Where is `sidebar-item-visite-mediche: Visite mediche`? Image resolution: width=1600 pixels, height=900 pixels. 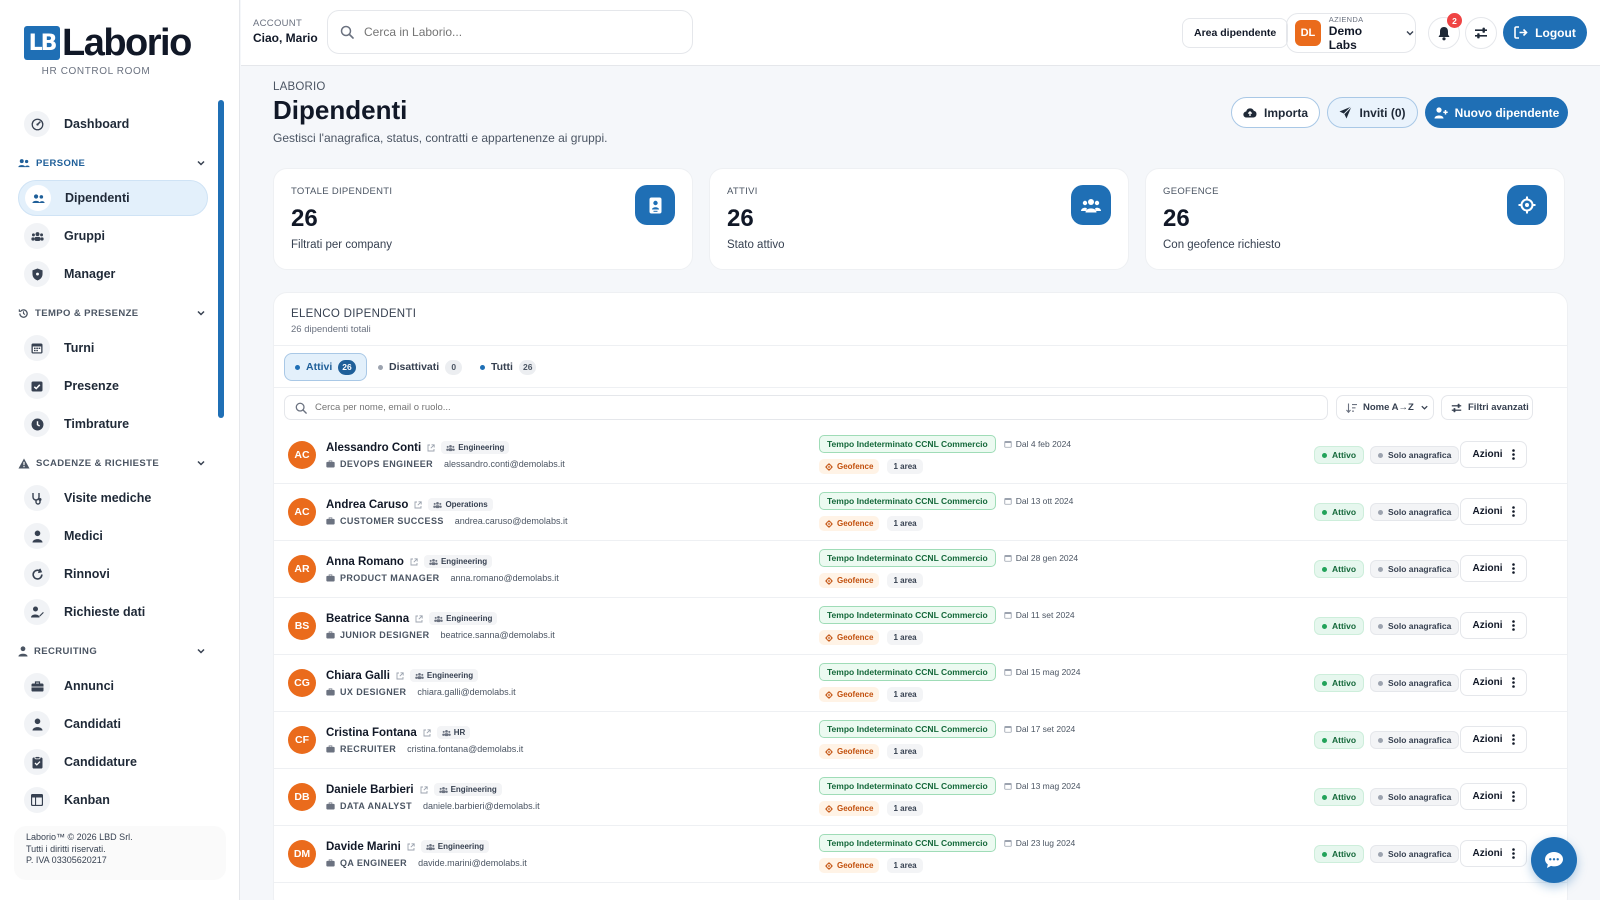
sidebar-item-visite-mediche: Visite mediche is located at coordinates (113, 498).